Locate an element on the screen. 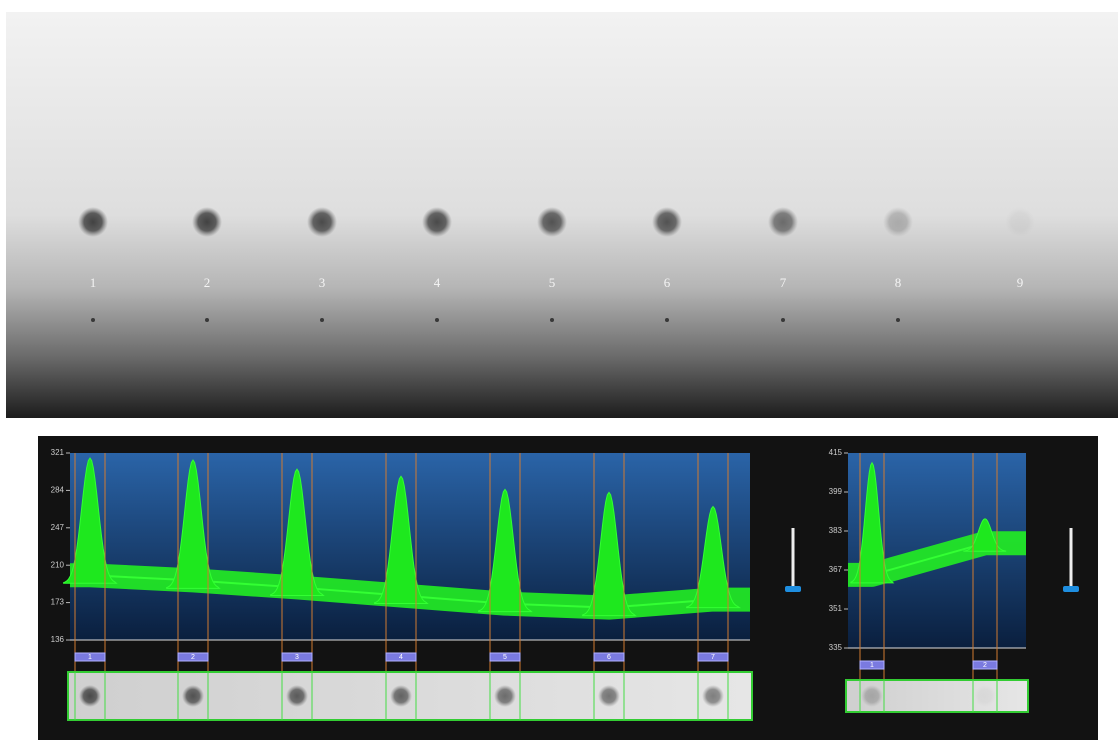 Image resolution: width=1118 pixels, height=745 pixels. spot-label: 3 is located at coordinates (322, 282).